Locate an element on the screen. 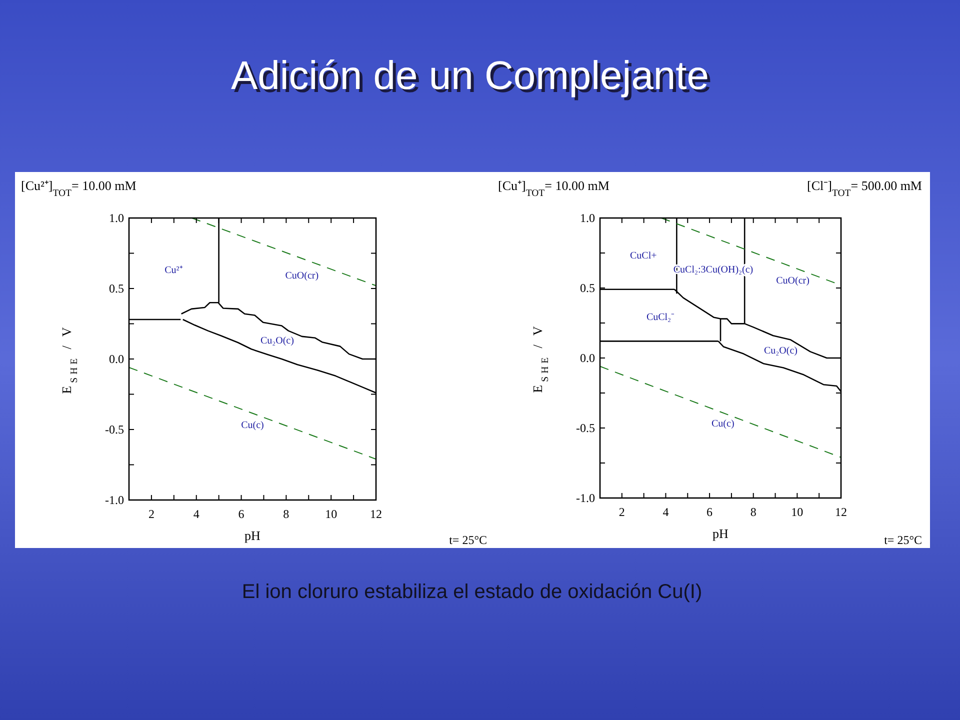 This screenshot has height=720, width=960. text: El ion cloruro estabiliza el estado de oxidación Cu(I) is located at coordinates (472, 592).